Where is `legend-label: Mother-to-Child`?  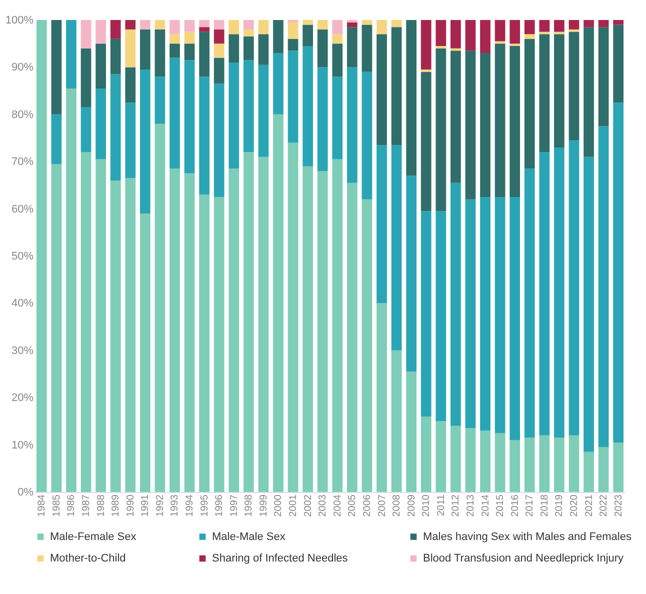
legend-label: Mother-to-Child is located at coordinates (88, 558).